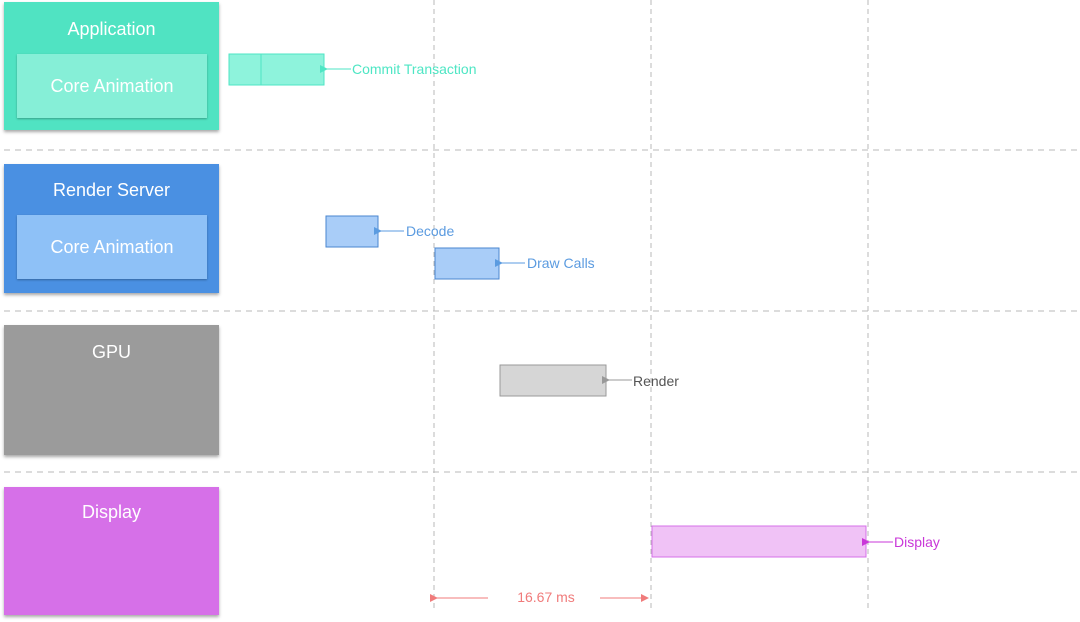  I want to click on render-server-core-animation-box: Core Animation, so click(112, 247).